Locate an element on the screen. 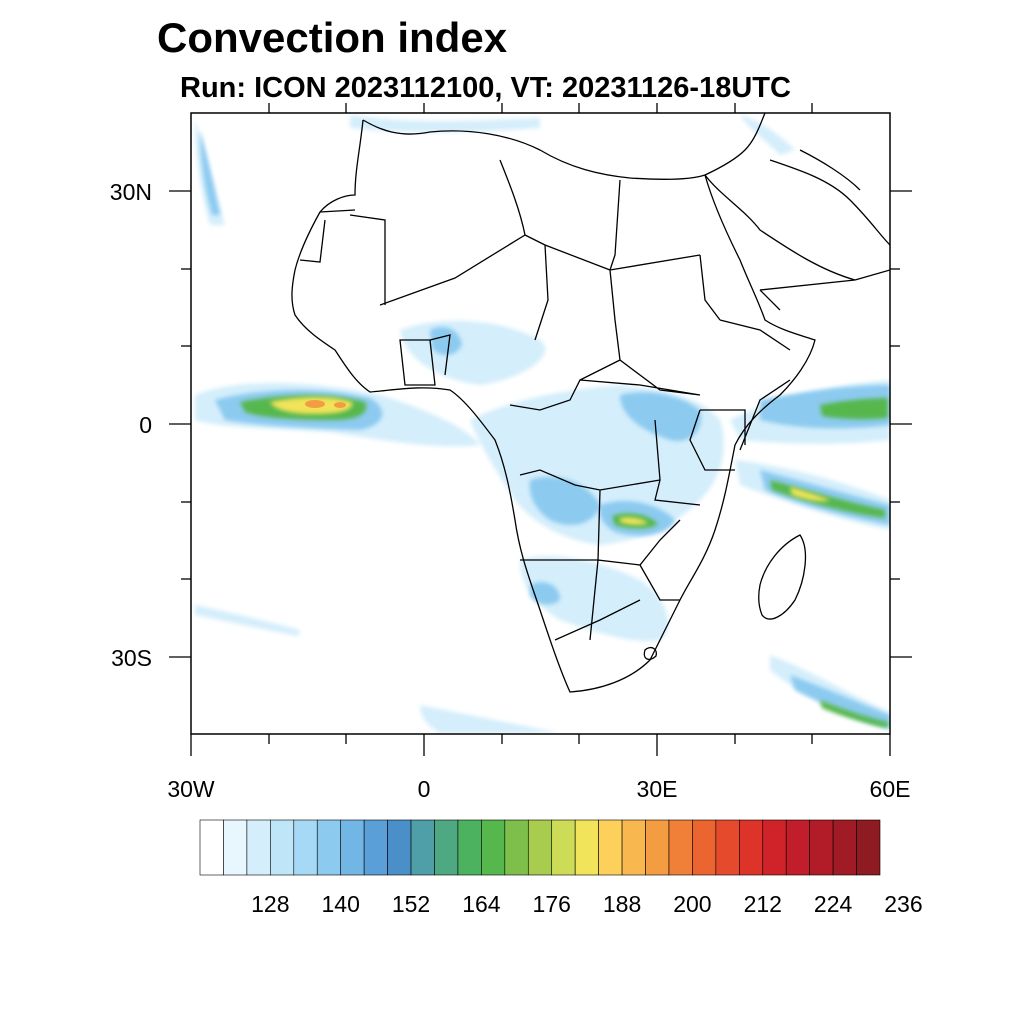 The width and height of the screenshot is (1024, 1024). colorbar-label: 200 is located at coordinates (692, 904).